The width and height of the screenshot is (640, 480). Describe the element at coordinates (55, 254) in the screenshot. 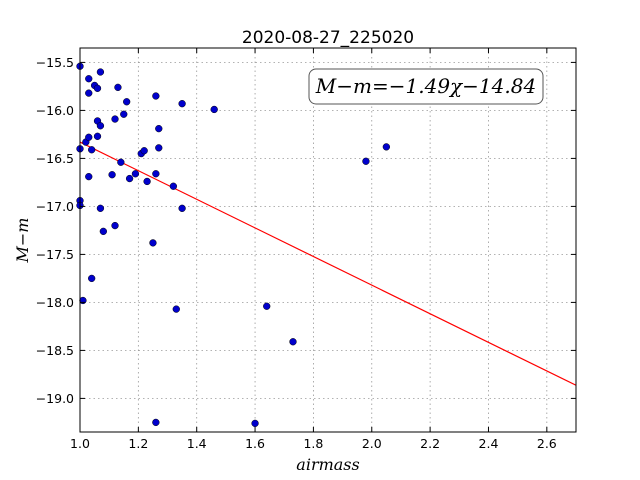

I see `y-tick-label: −17.5` at that location.